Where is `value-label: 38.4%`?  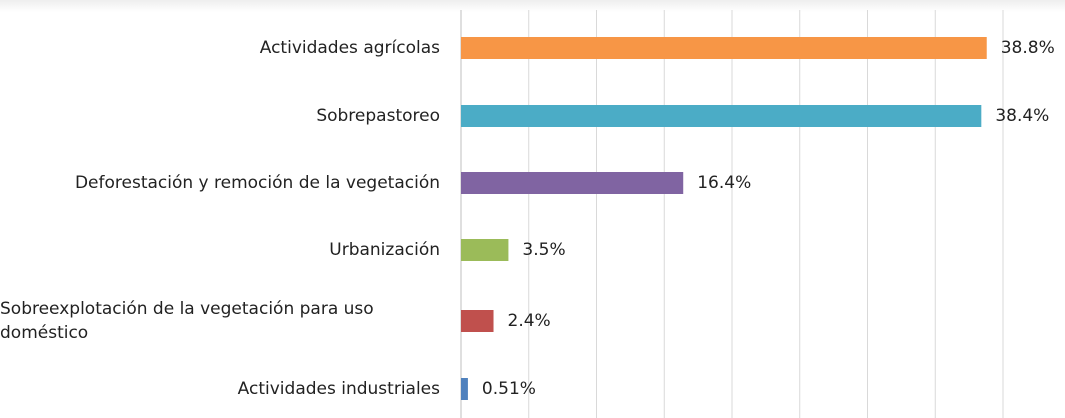 value-label: 38.4% is located at coordinates (1022, 116).